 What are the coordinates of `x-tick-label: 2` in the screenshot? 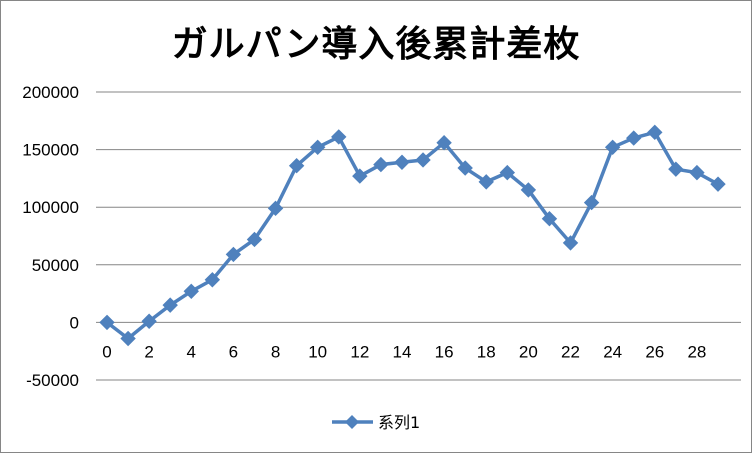 It's located at (148, 351).